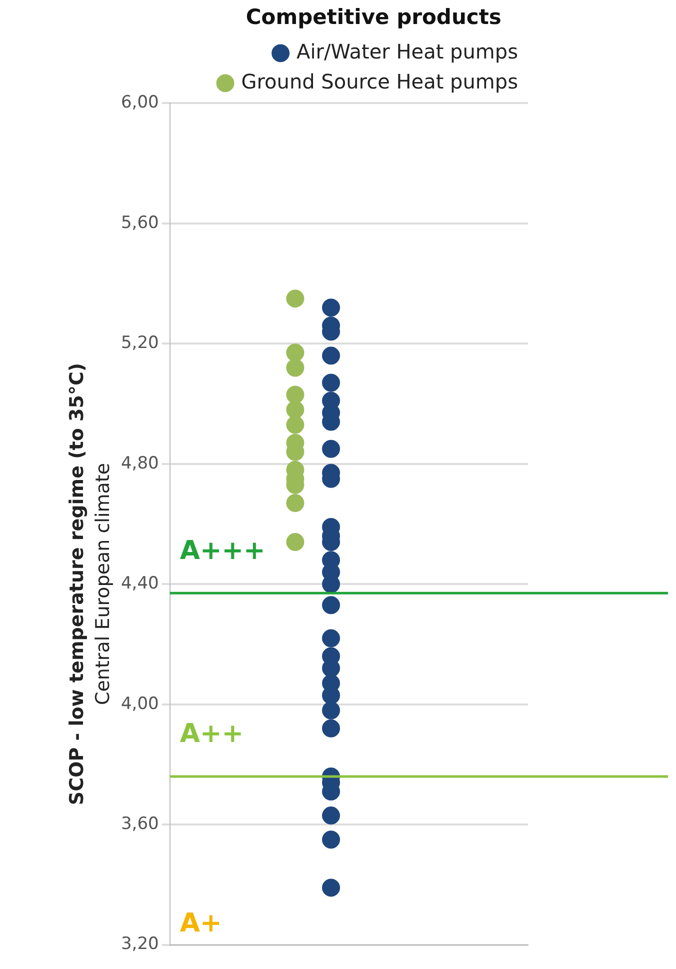 Image resolution: width=676 pixels, height=969 pixels. What do you see at coordinates (139, 704) in the screenshot?
I see `y-tick-label: 4,00` at bounding box center [139, 704].